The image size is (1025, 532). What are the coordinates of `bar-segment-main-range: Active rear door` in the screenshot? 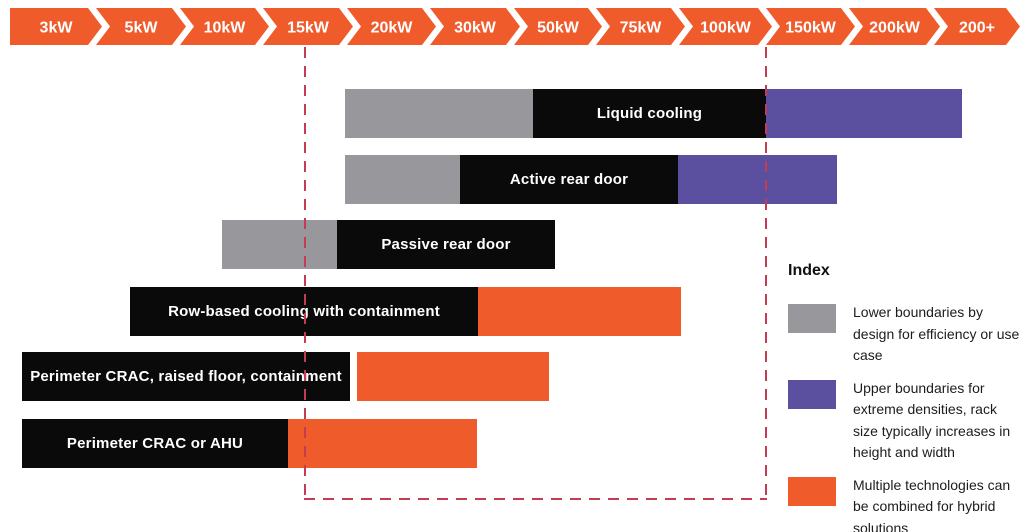 It's located at (569, 179).